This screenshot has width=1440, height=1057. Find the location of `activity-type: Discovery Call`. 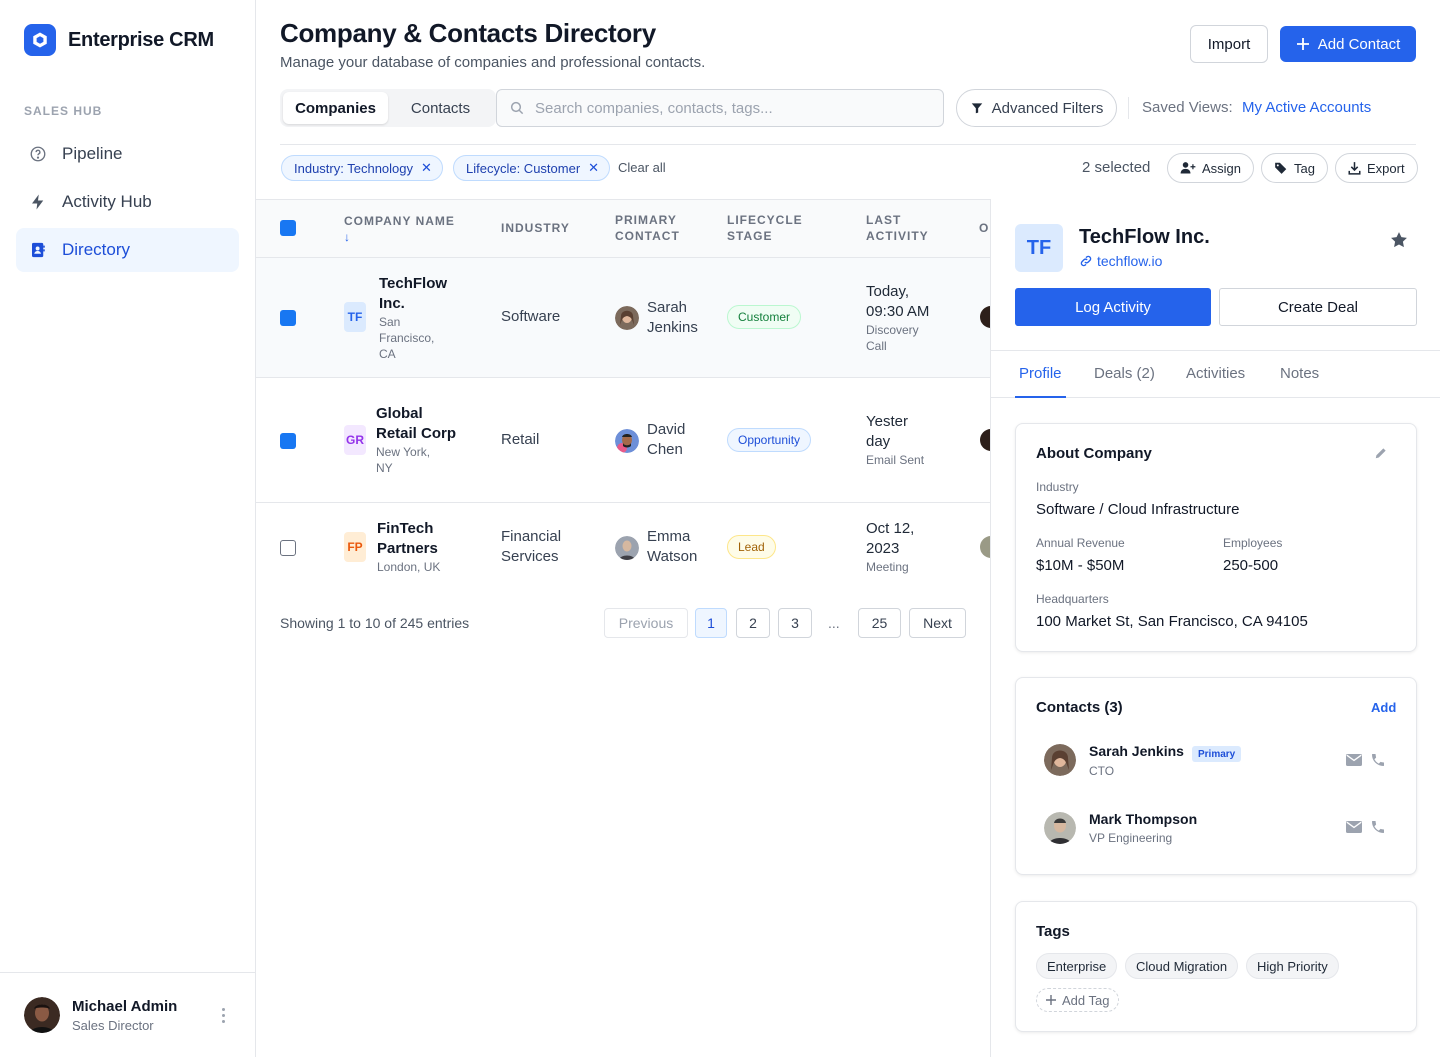

activity-type: Discovery Call is located at coordinates (892, 338).